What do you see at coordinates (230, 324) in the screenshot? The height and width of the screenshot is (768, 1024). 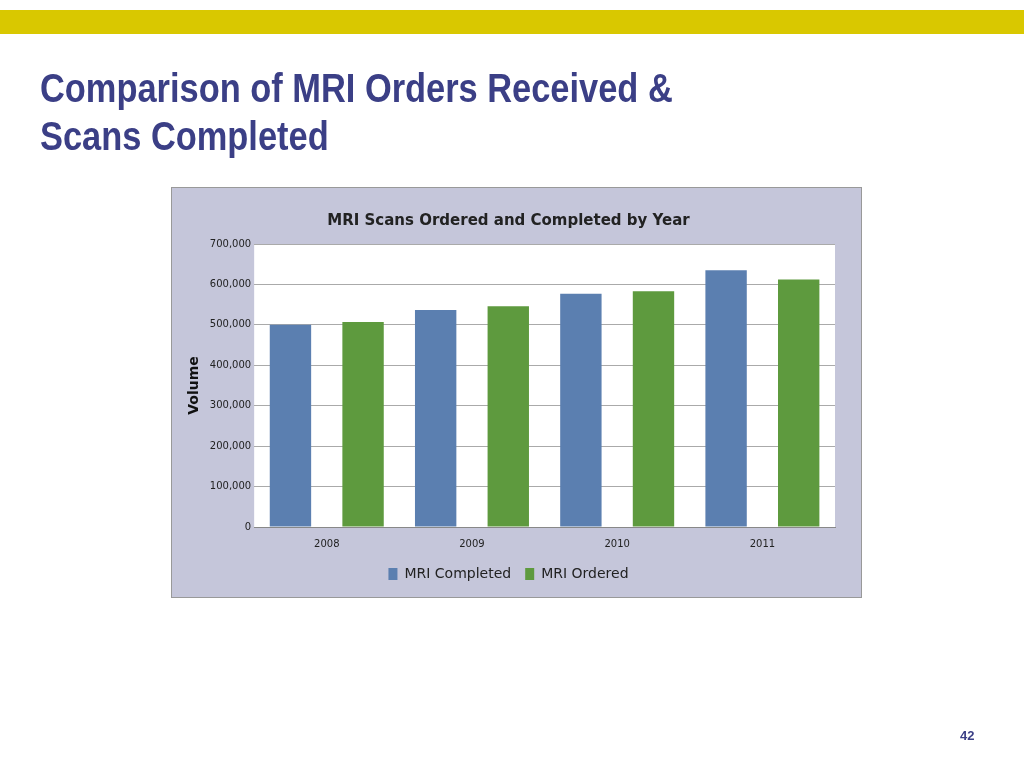 I see `y-tick-label: 500,000` at bounding box center [230, 324].